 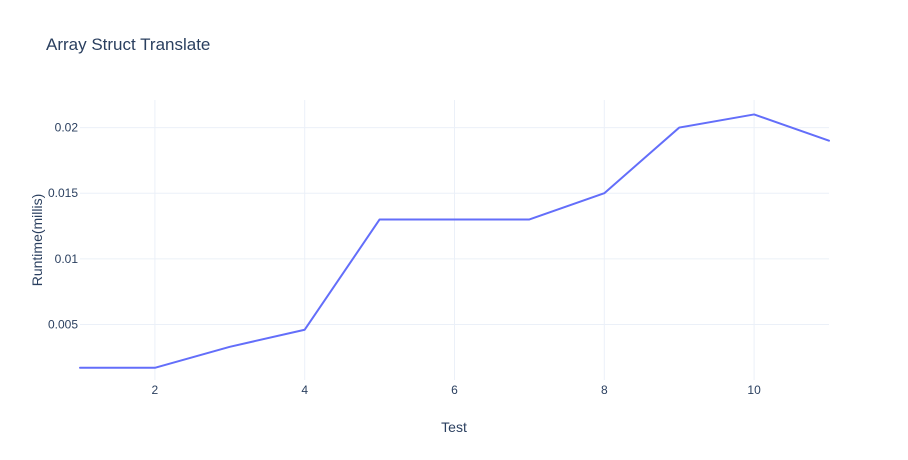 What do you see at coordinates (67, 259) in the screenshot?
I see `y-tick-label: 0.01` at bounding box center [67, 259].